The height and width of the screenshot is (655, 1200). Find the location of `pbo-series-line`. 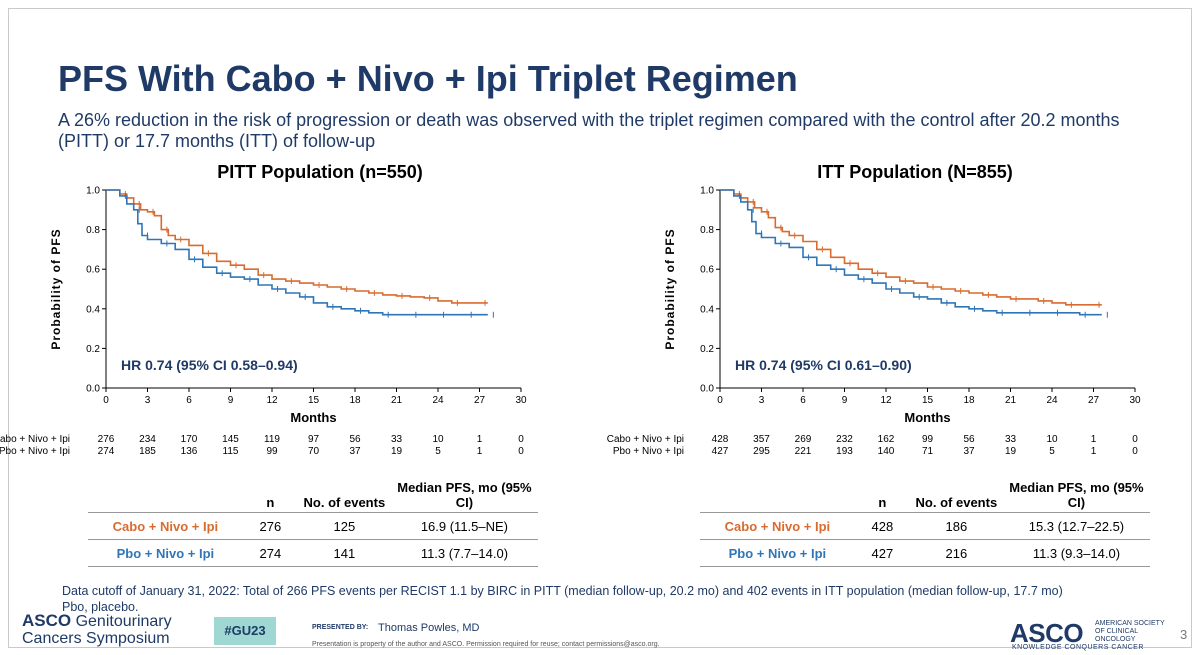

pbo-series-line is located at coordinates (297, 252).